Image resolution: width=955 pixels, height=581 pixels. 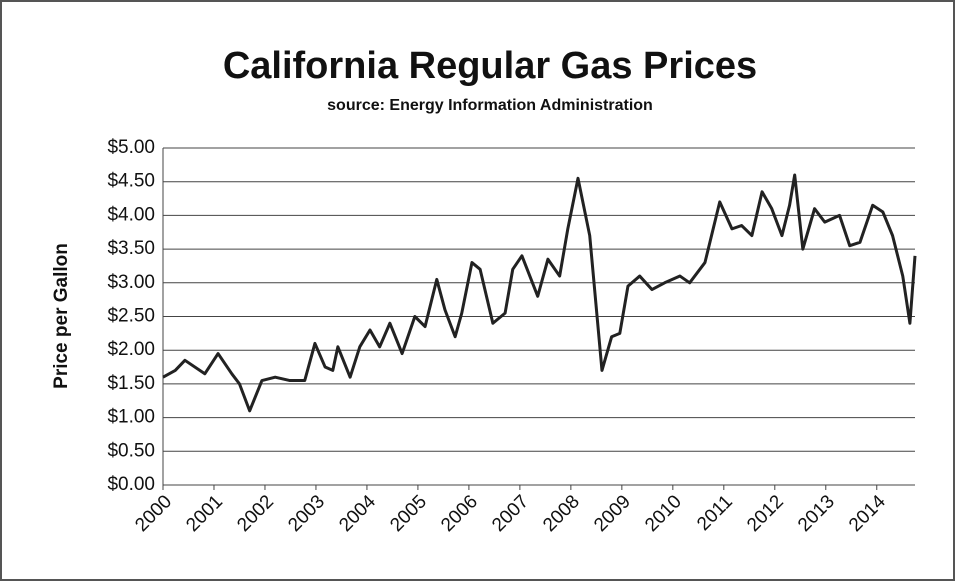 What do you see at coordinates (131, 349) in the screenshot?
I see `y-tick-label: $2.00` at bounding box center [131, 349].